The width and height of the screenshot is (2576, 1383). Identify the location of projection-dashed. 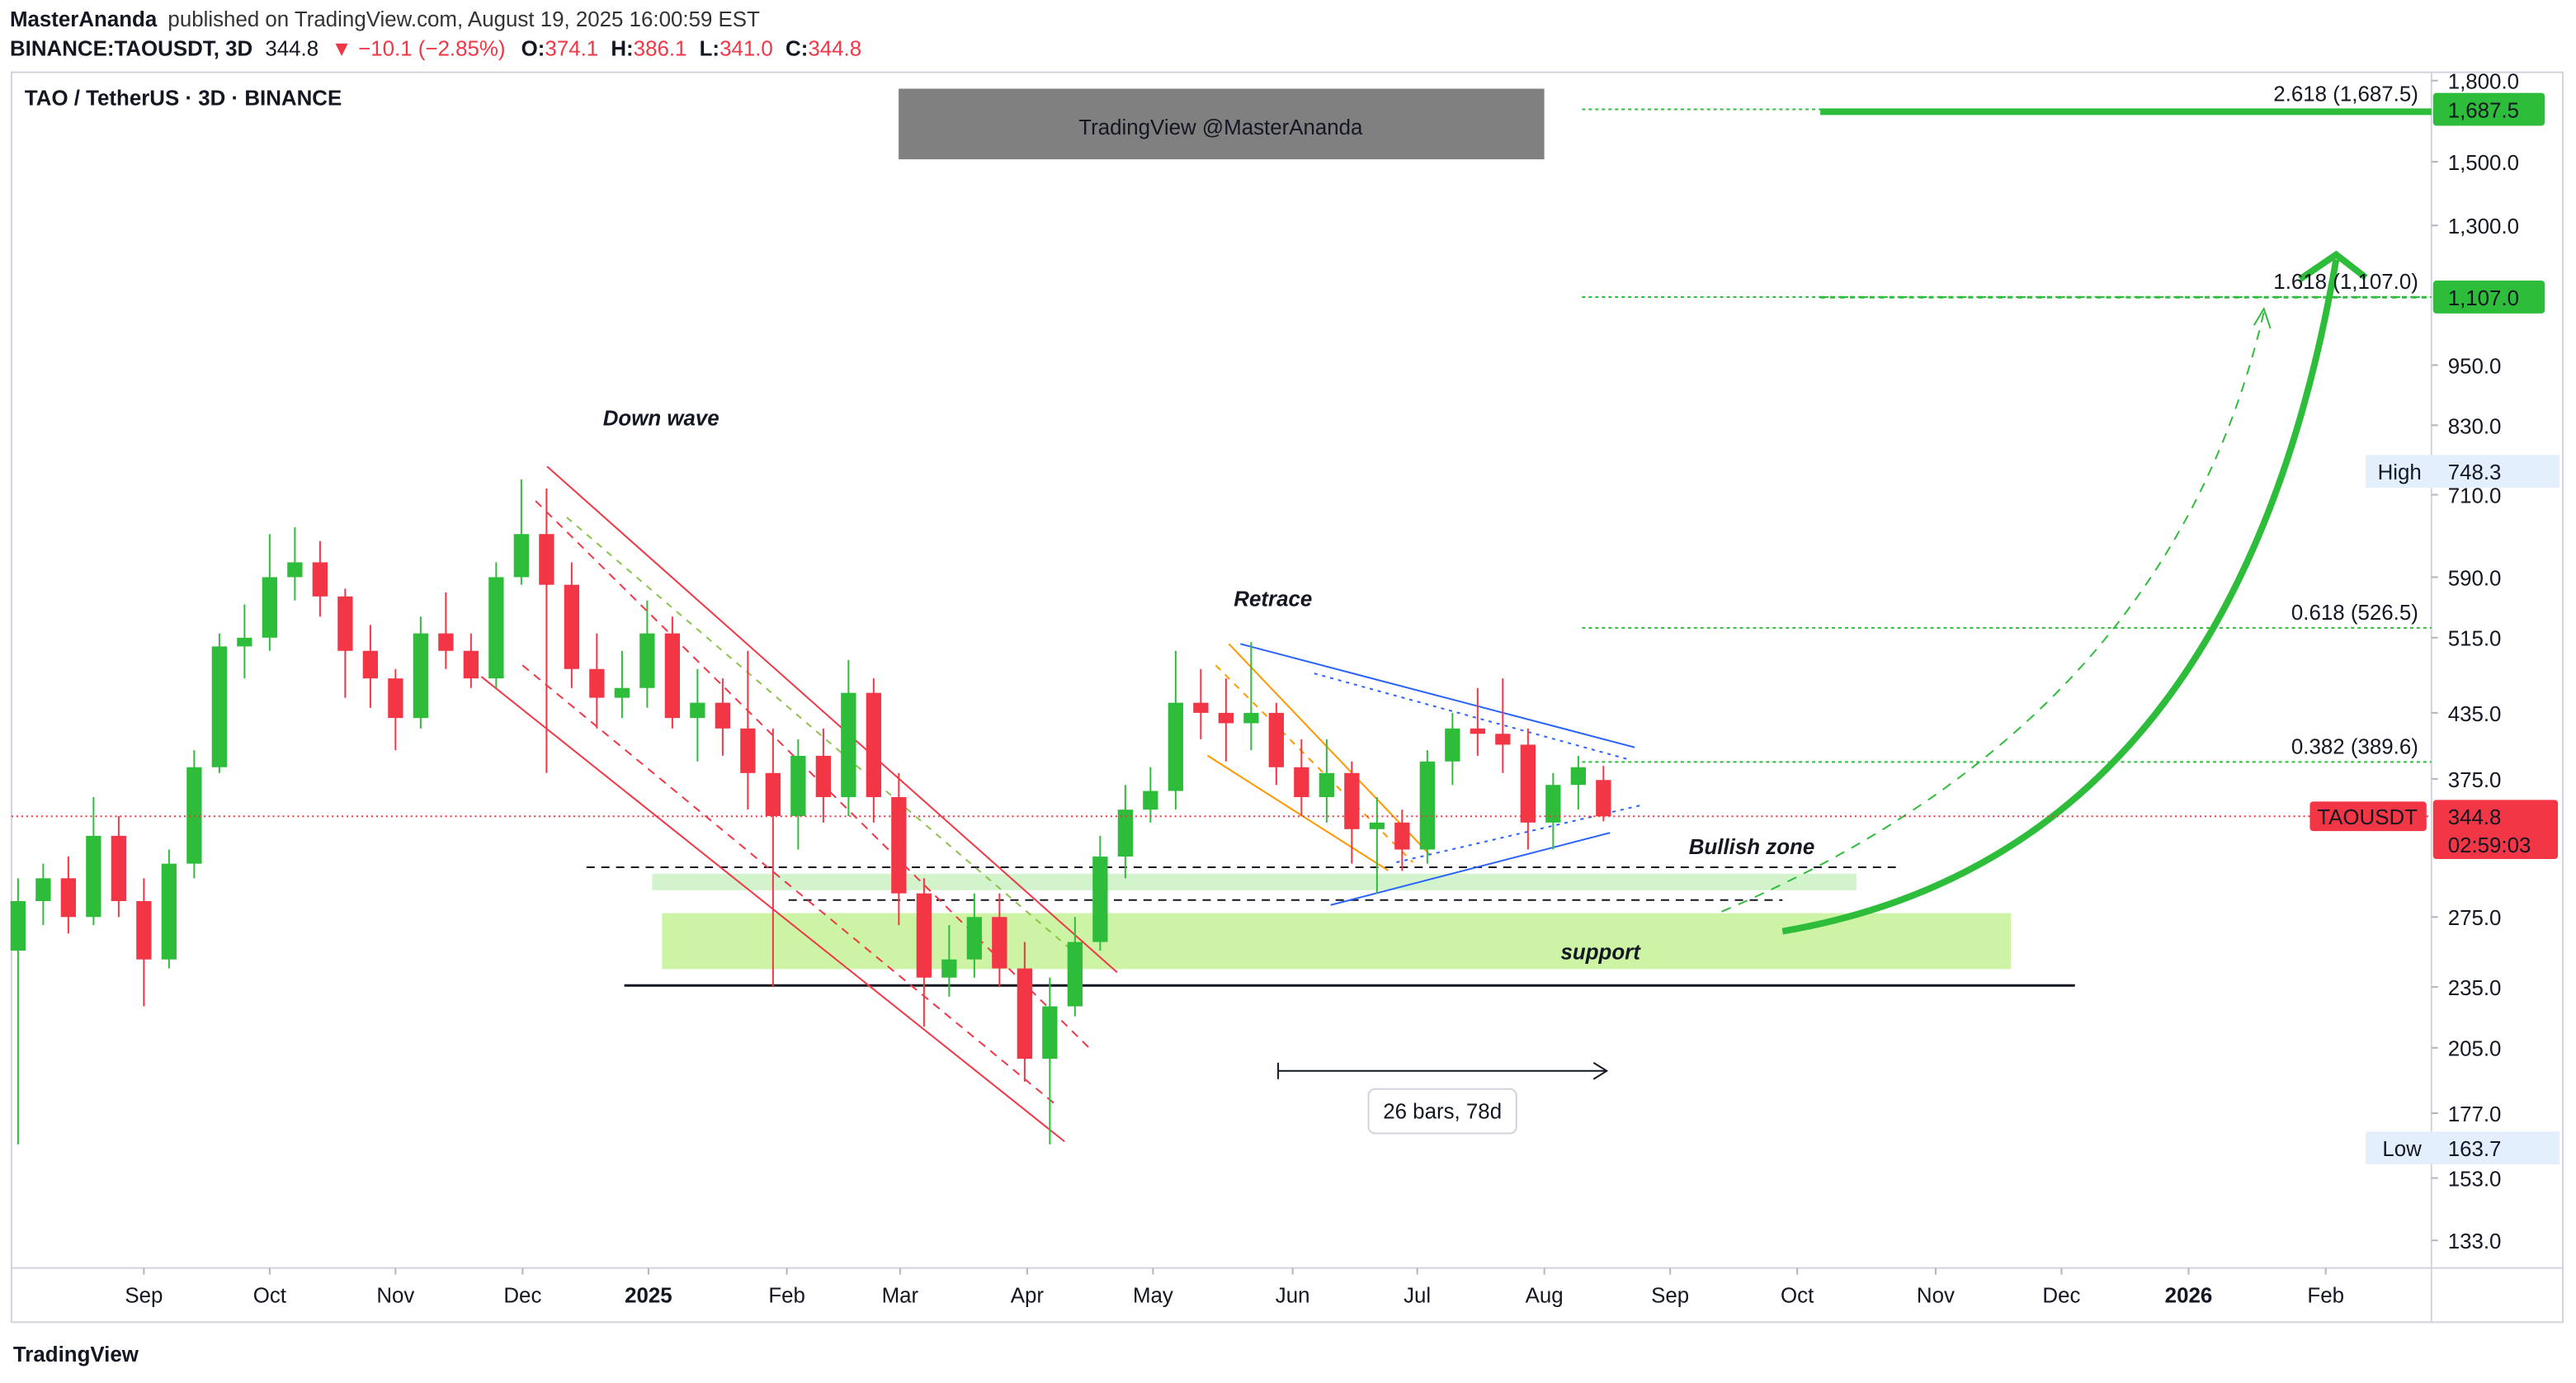
(1993, 612).